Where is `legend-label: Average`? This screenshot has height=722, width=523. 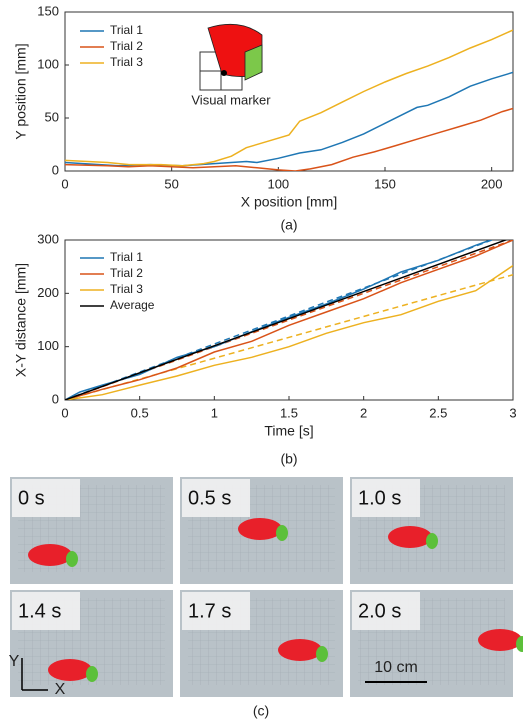
legend-label: Average is located at coordinates (132, 305).